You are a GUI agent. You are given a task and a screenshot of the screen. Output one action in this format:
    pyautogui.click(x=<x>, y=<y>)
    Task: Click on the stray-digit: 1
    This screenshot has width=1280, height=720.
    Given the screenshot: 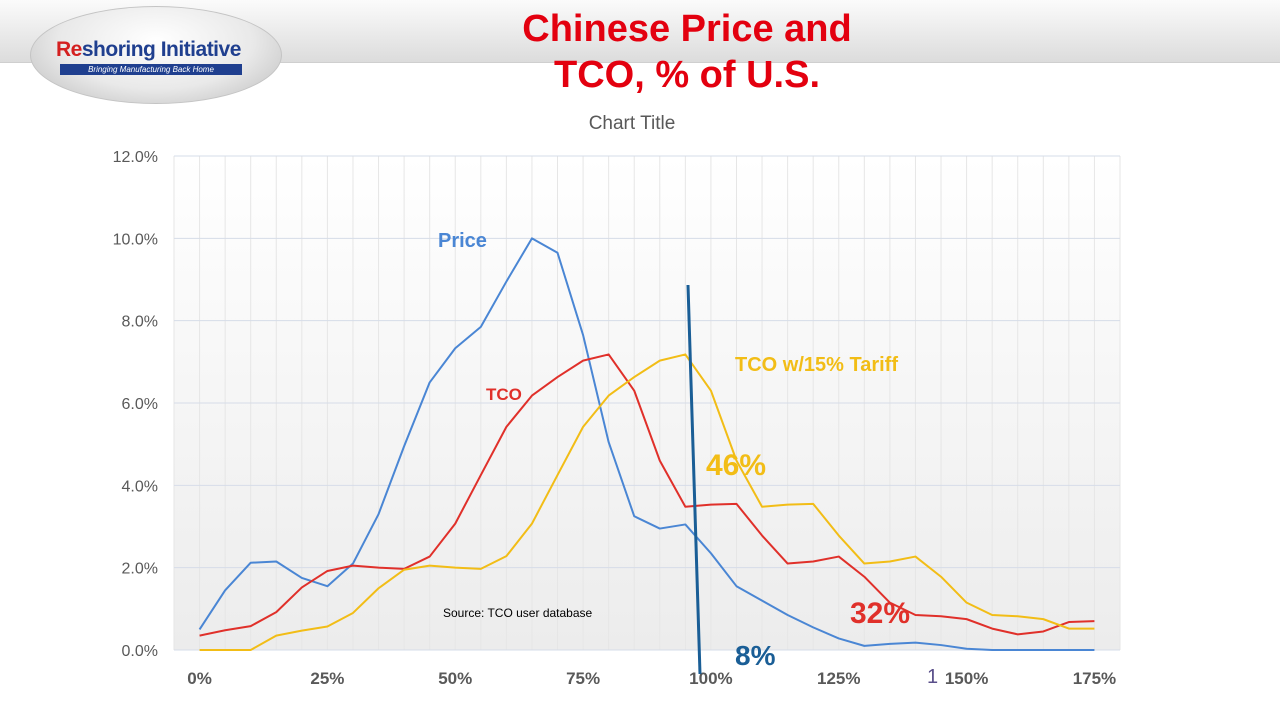 What is the action you would take?
    pyautogui.click(x=932, y=677)
    